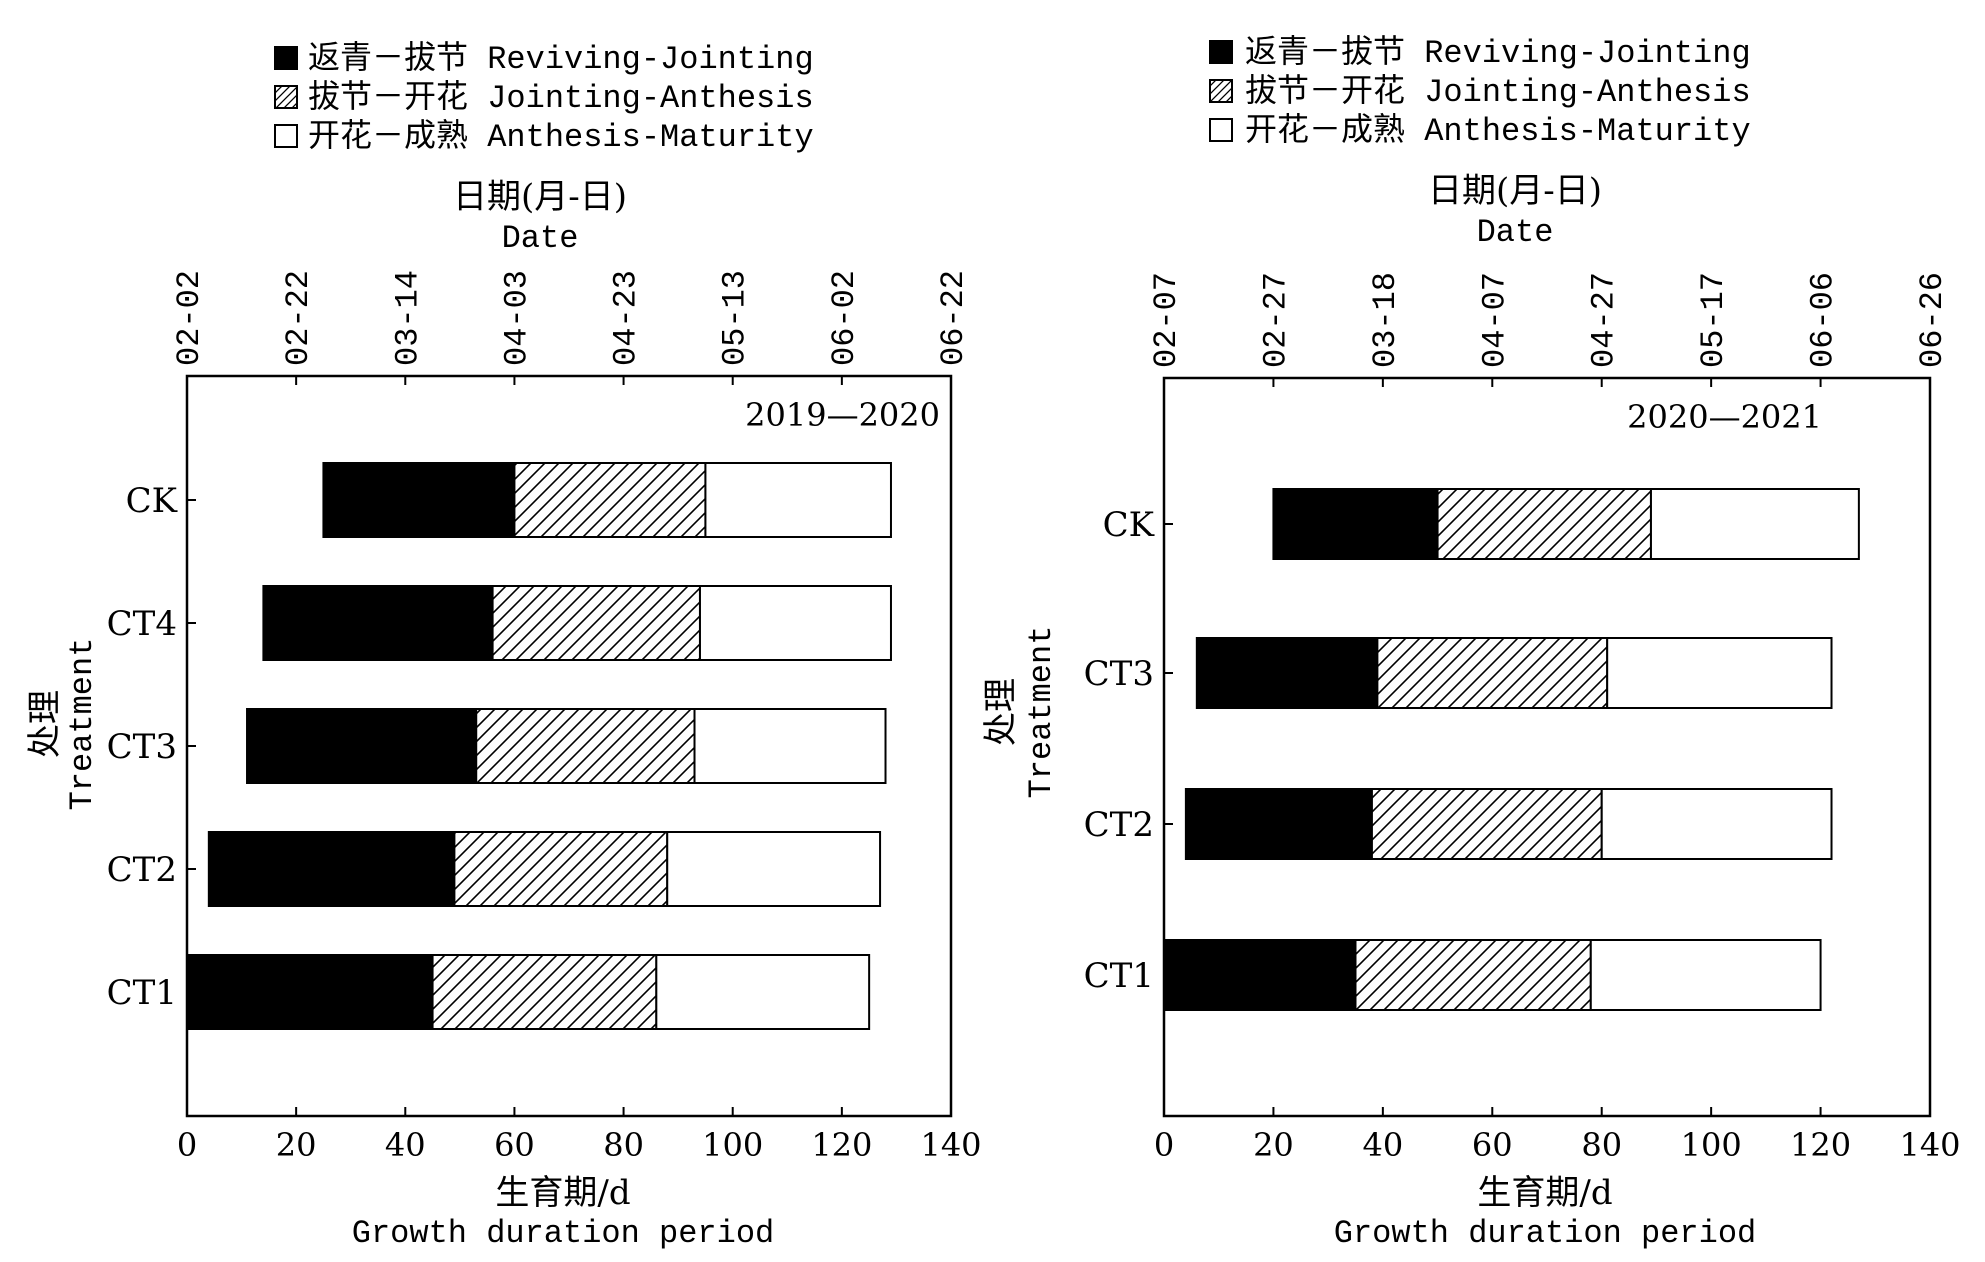  Describe the element at coordinates (516, 318) in the screenshot. I see `date-tick-label: 04-03` at that location.